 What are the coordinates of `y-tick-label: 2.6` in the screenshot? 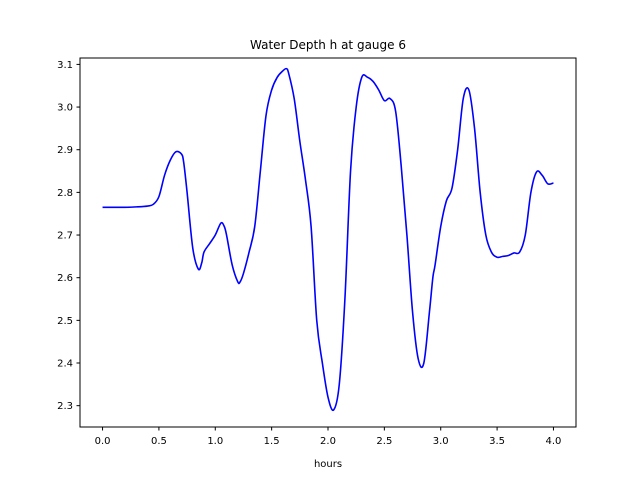 It's located at (65, 278).